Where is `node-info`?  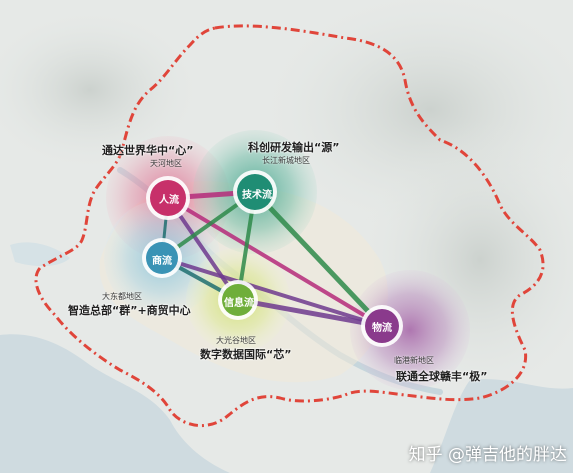 node-info is located at coordinates (238, 300).